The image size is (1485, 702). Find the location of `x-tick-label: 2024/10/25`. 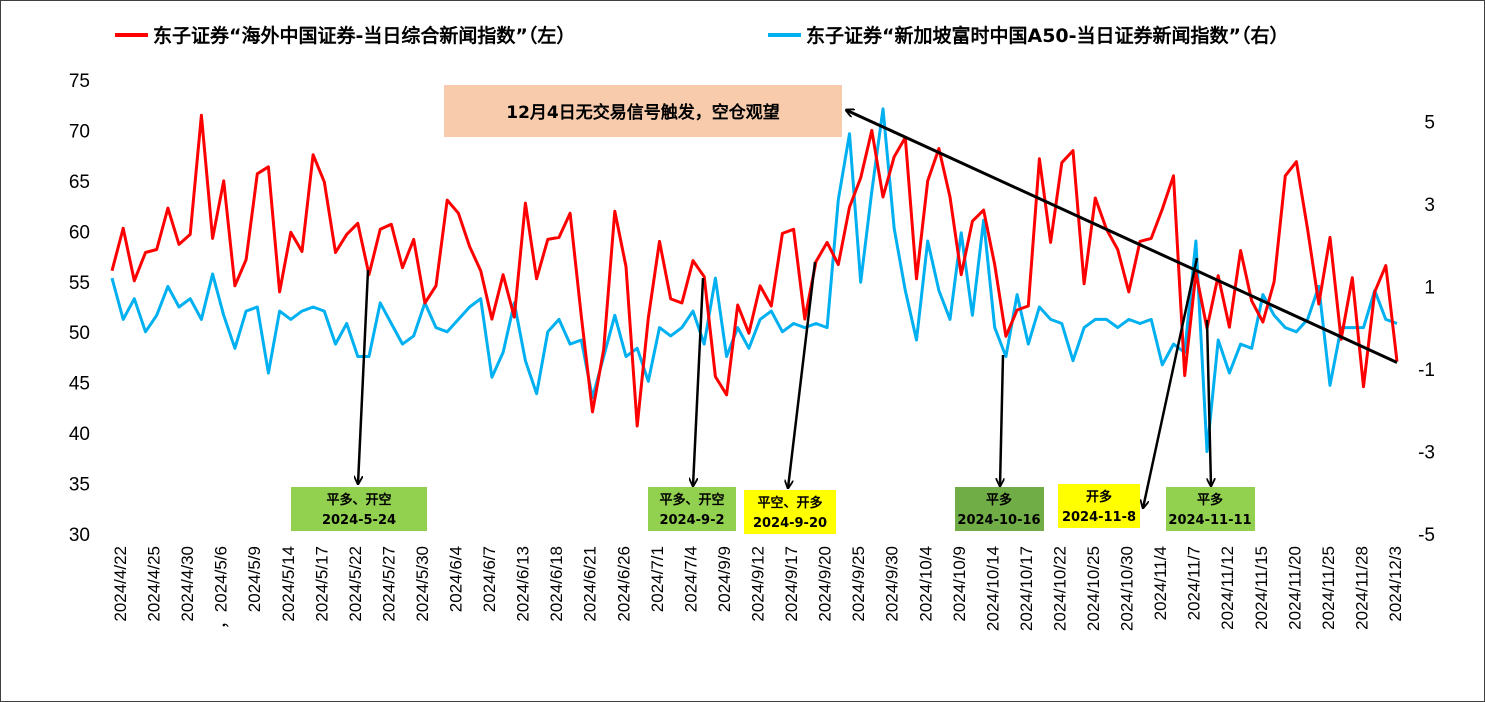

x-tick-label: 2024/10/25 is located at coordinates (1093, 588).